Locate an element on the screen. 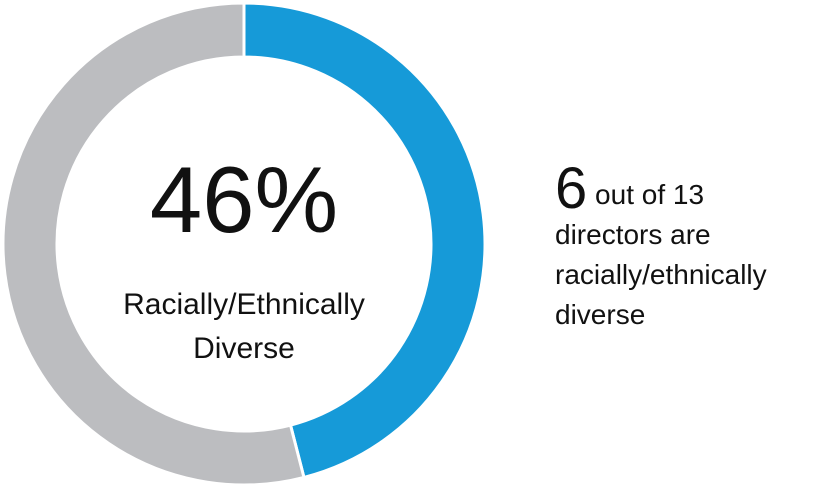 This screenshot has width=813, height=489. center-value: 46% is located at coordinates (244, 199).